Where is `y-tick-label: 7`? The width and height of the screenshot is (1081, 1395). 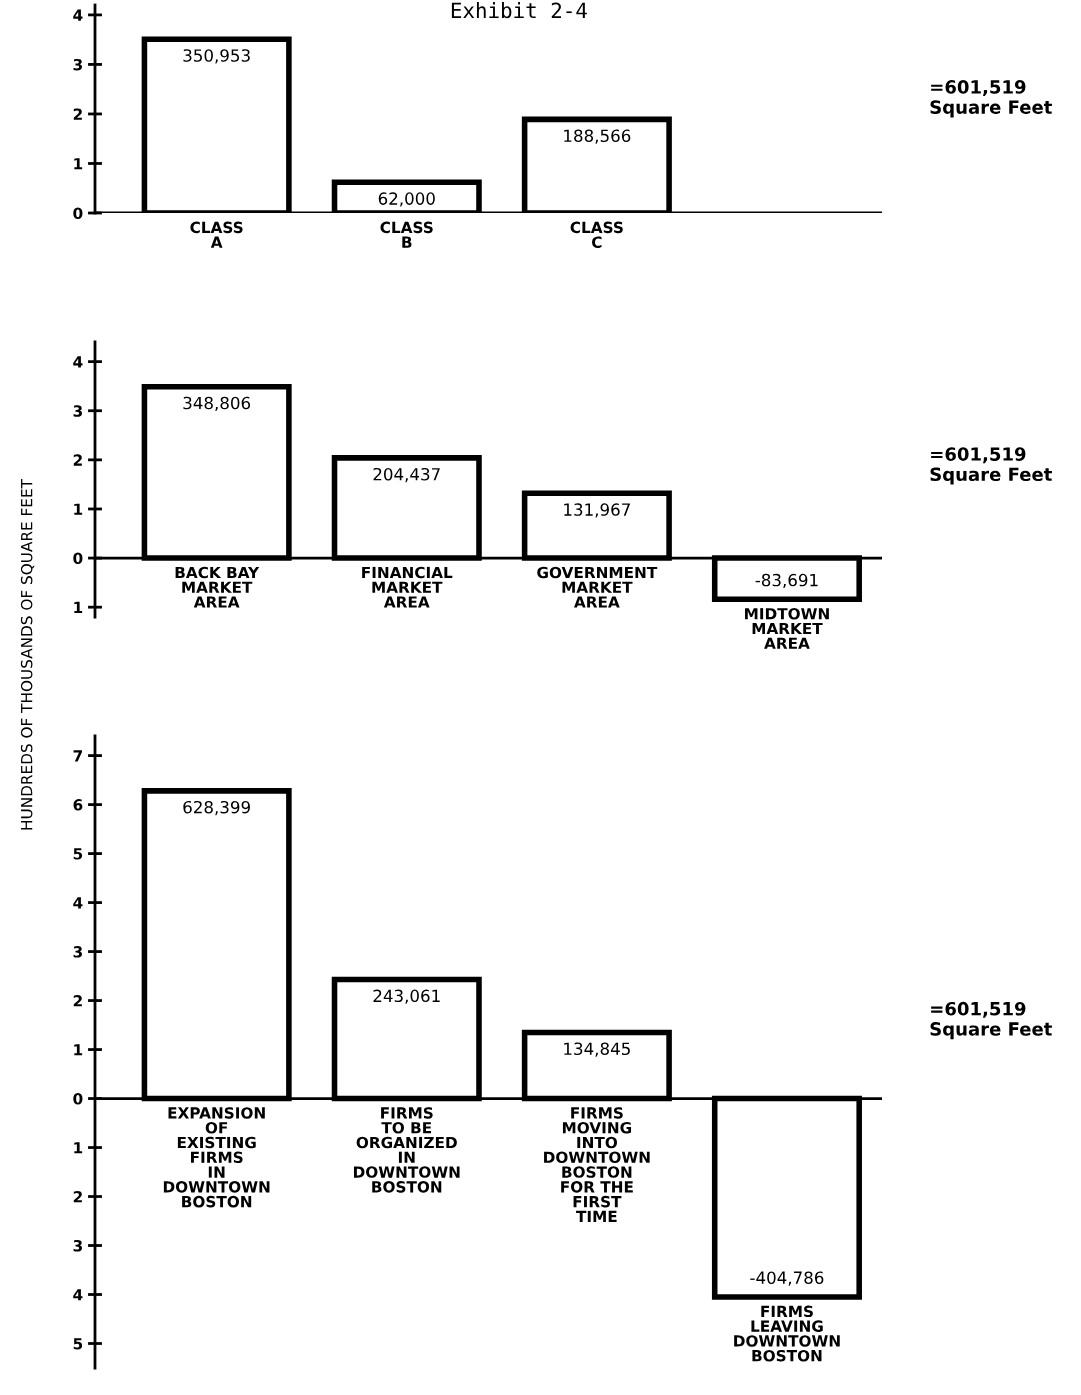
y-tick-label: 7 is located at coordinates (77, 756).